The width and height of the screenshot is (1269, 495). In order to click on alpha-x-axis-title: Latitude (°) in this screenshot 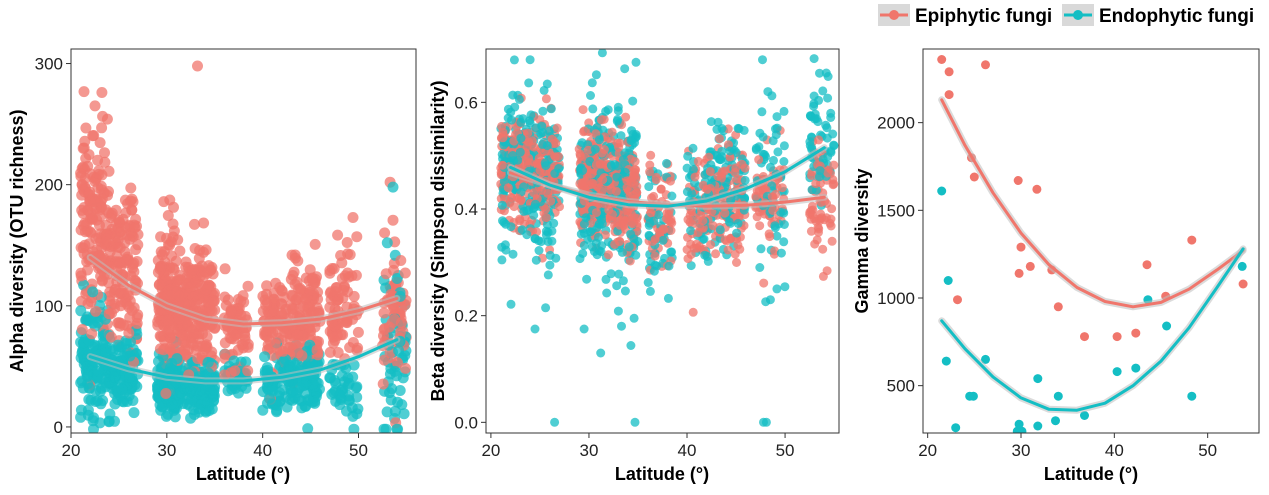, I will do `click(243, 474)`.